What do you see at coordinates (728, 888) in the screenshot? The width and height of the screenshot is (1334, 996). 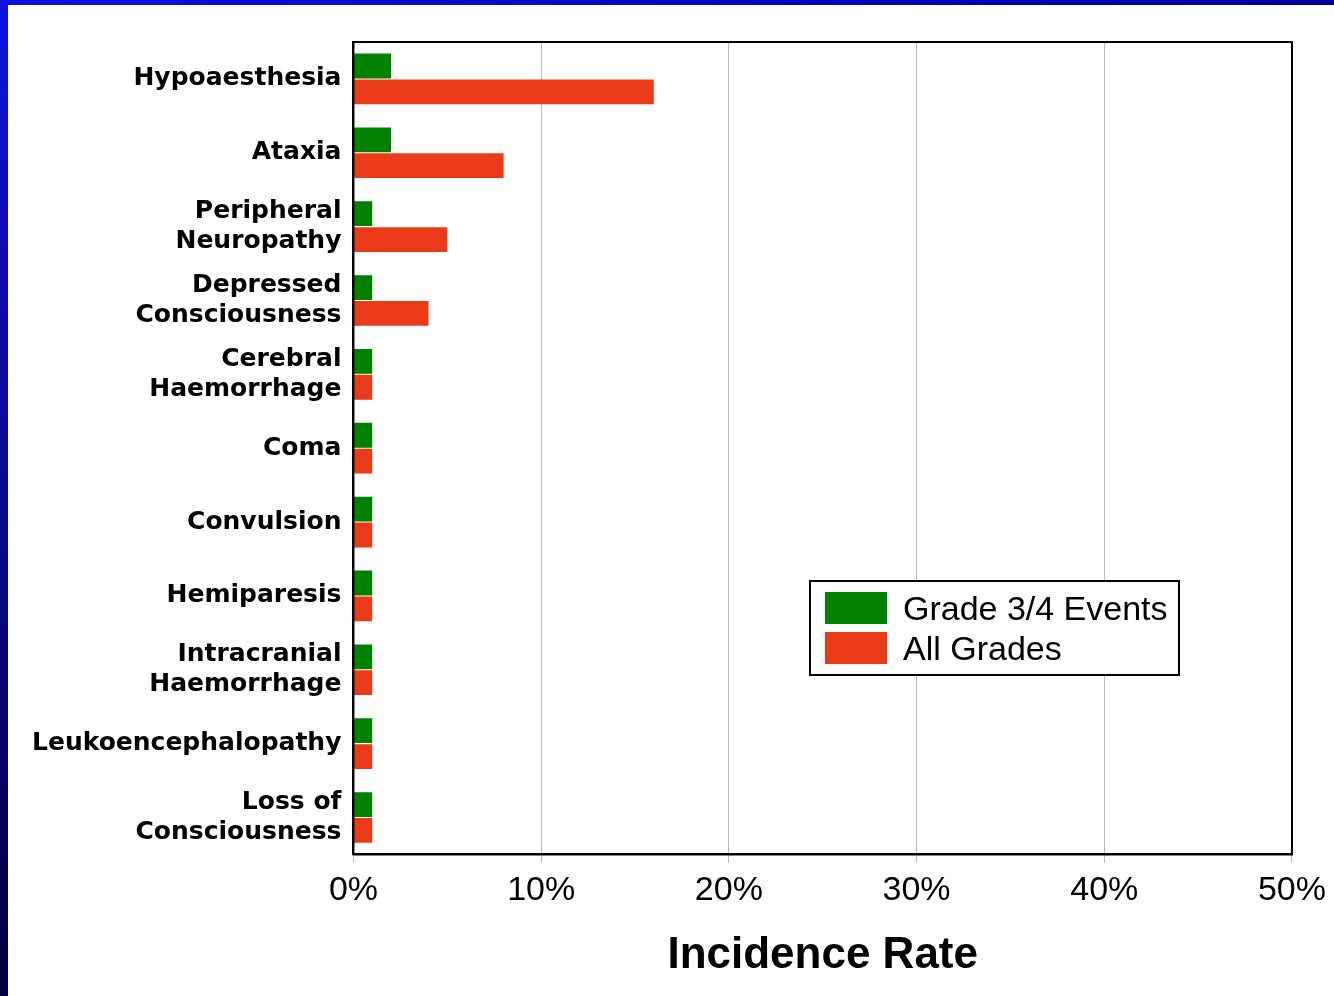 I see `x-tick-label: 20%` at bounding box center [728, 888].